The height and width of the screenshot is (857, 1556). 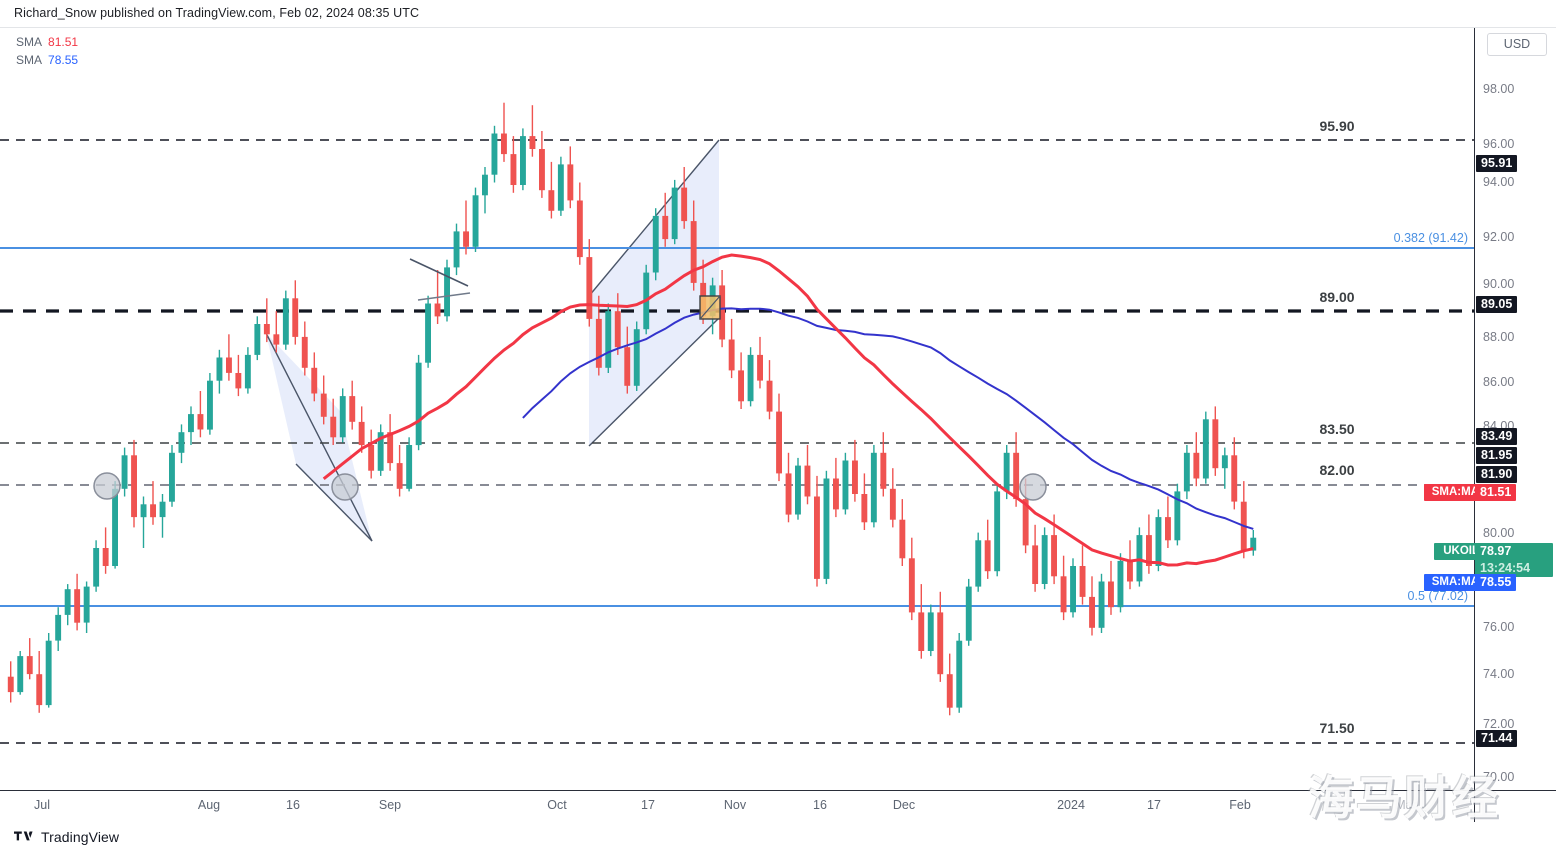 What do you see at coordinates (1499, 237) in the screenshot?
I see `price-tick-92-00: 92.00` at bounding box center [1499, 237].